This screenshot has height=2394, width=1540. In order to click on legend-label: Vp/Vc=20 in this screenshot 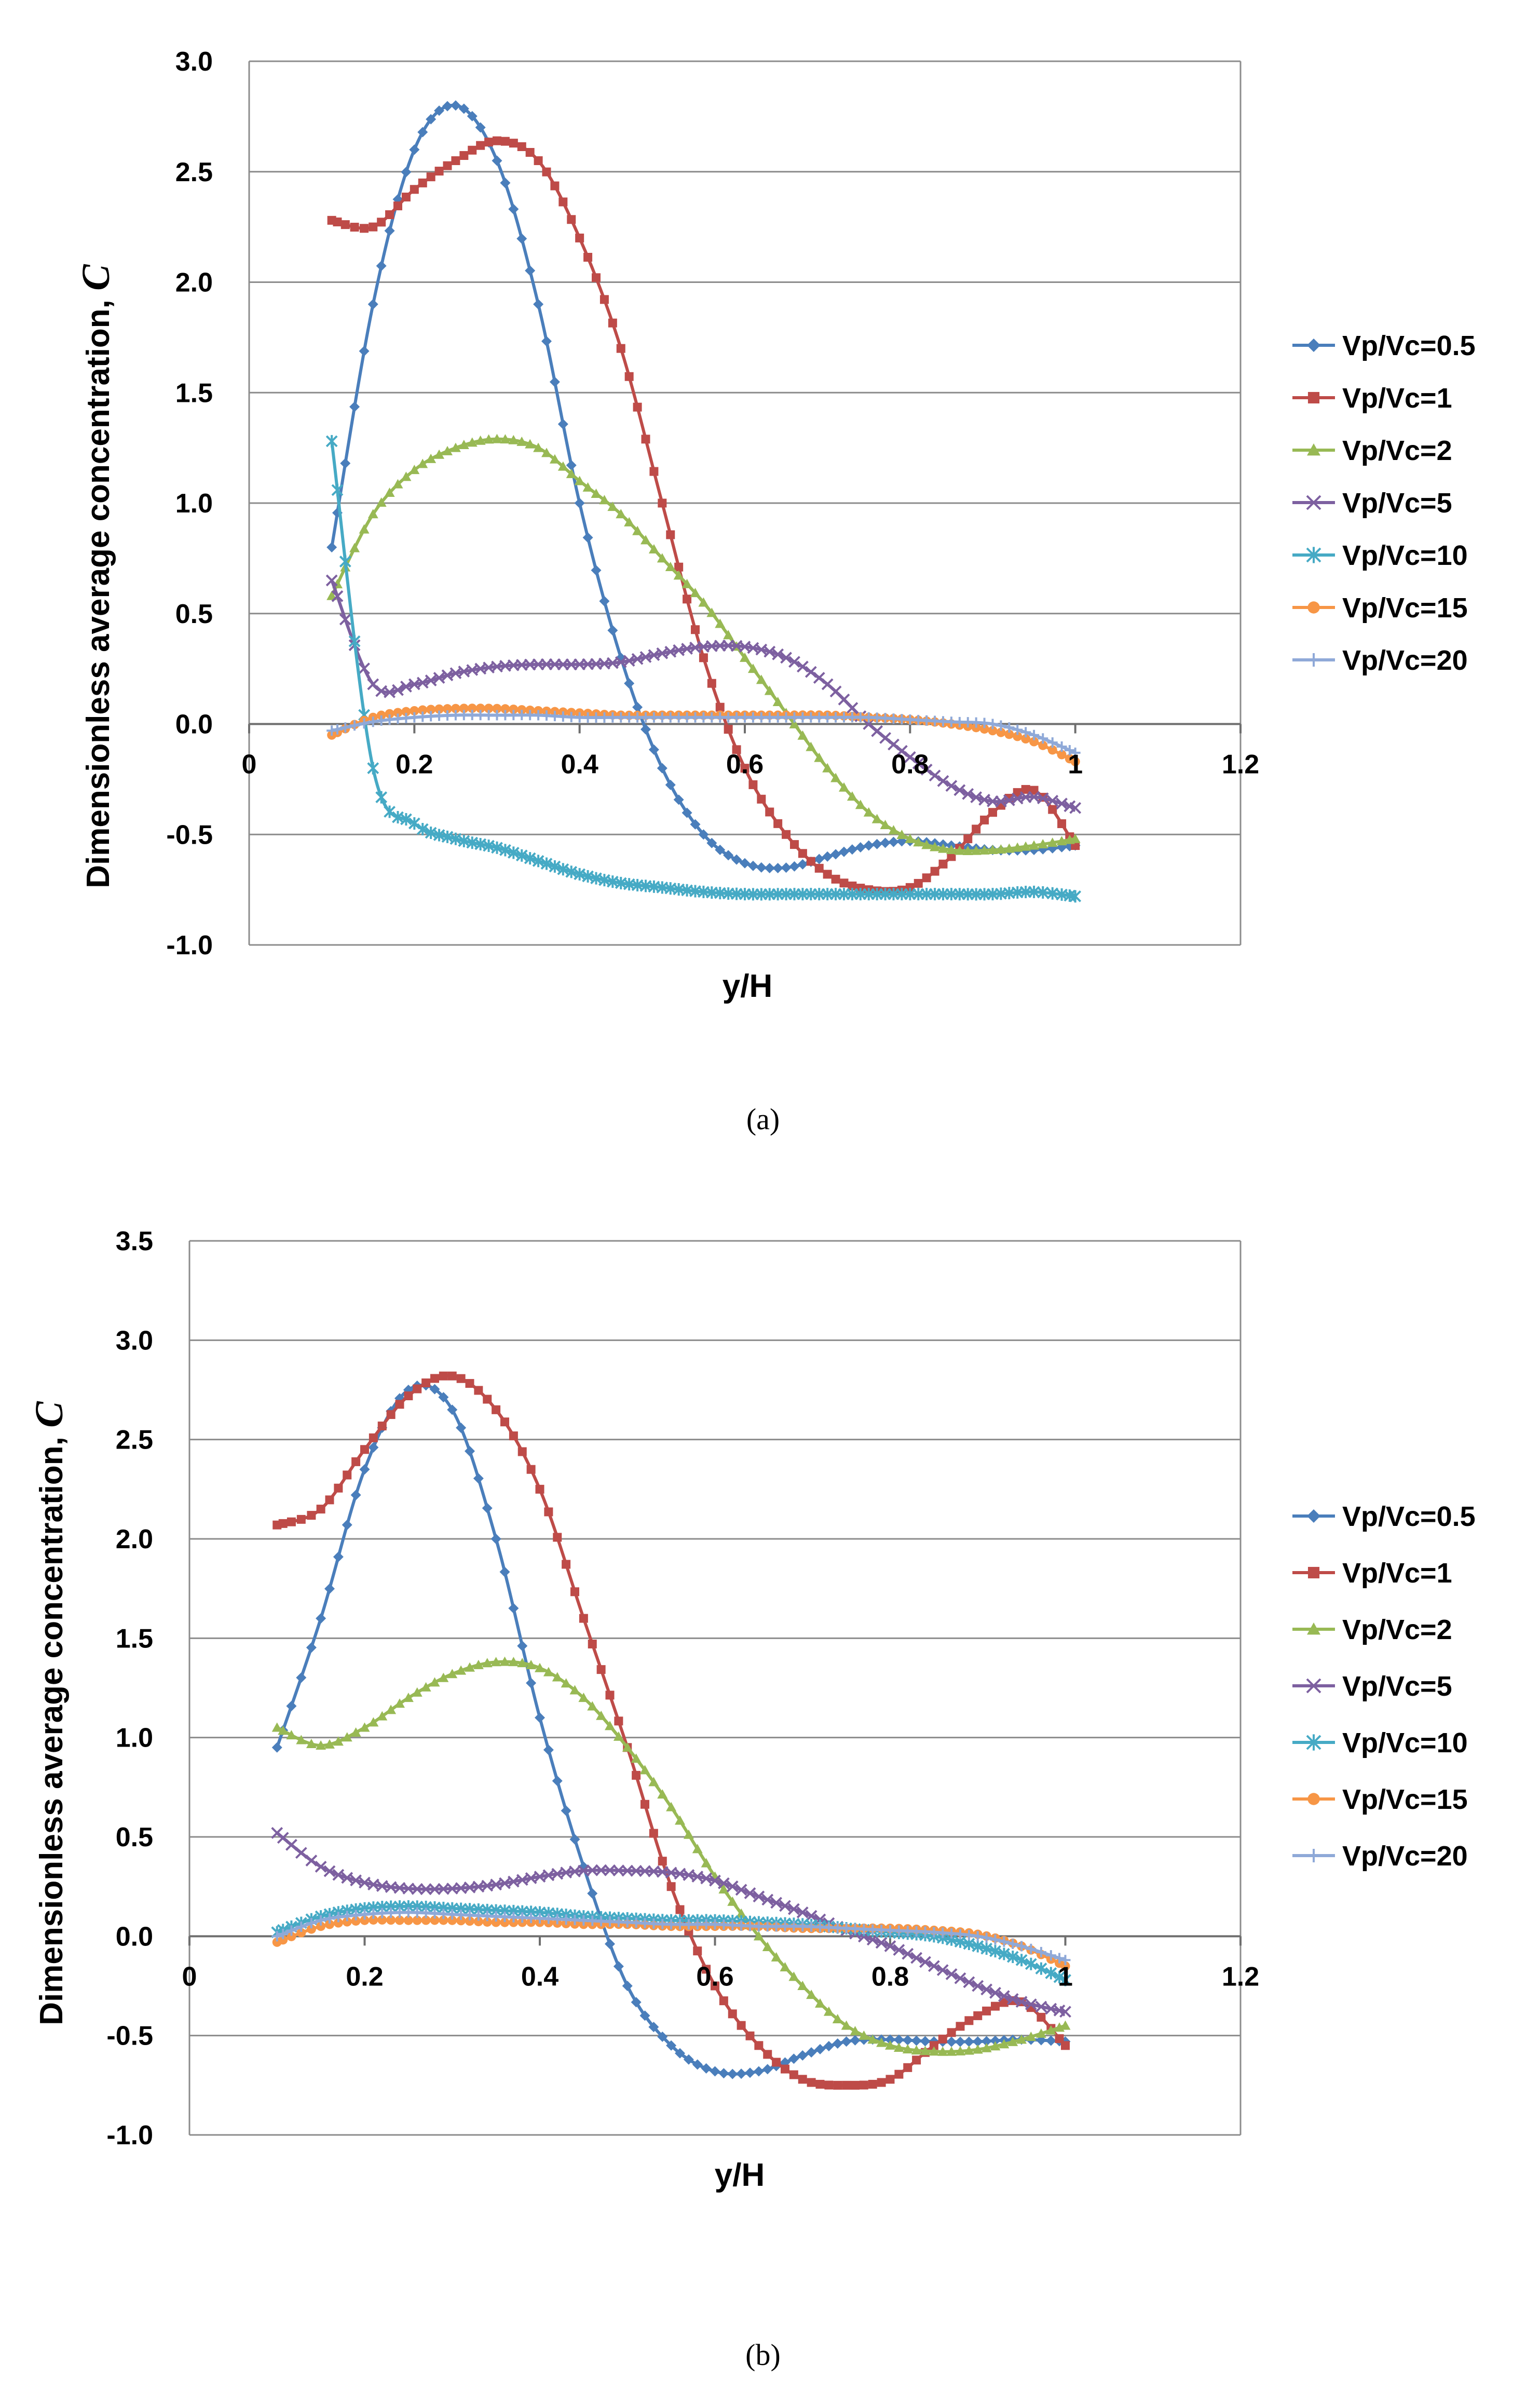, I will do `click(1405, 1856)`.